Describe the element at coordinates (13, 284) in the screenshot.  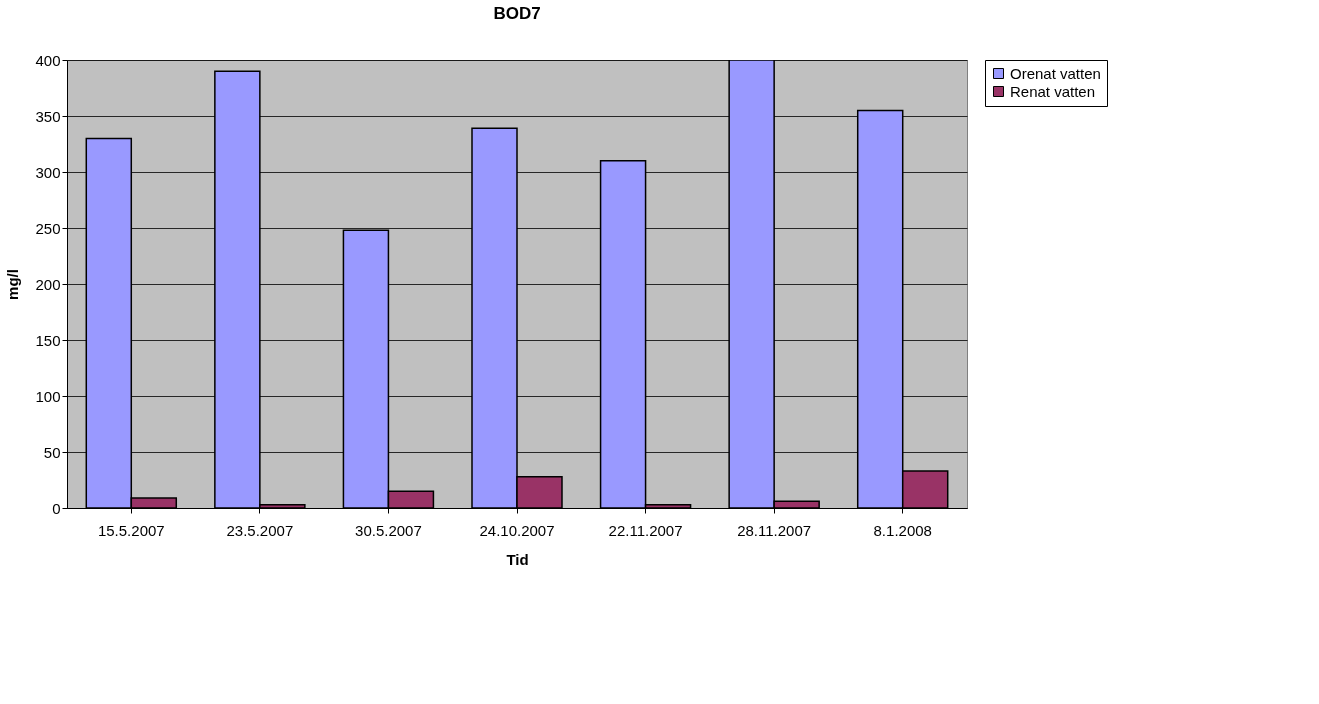
I see `y-axis-title: mg/l` at that location.